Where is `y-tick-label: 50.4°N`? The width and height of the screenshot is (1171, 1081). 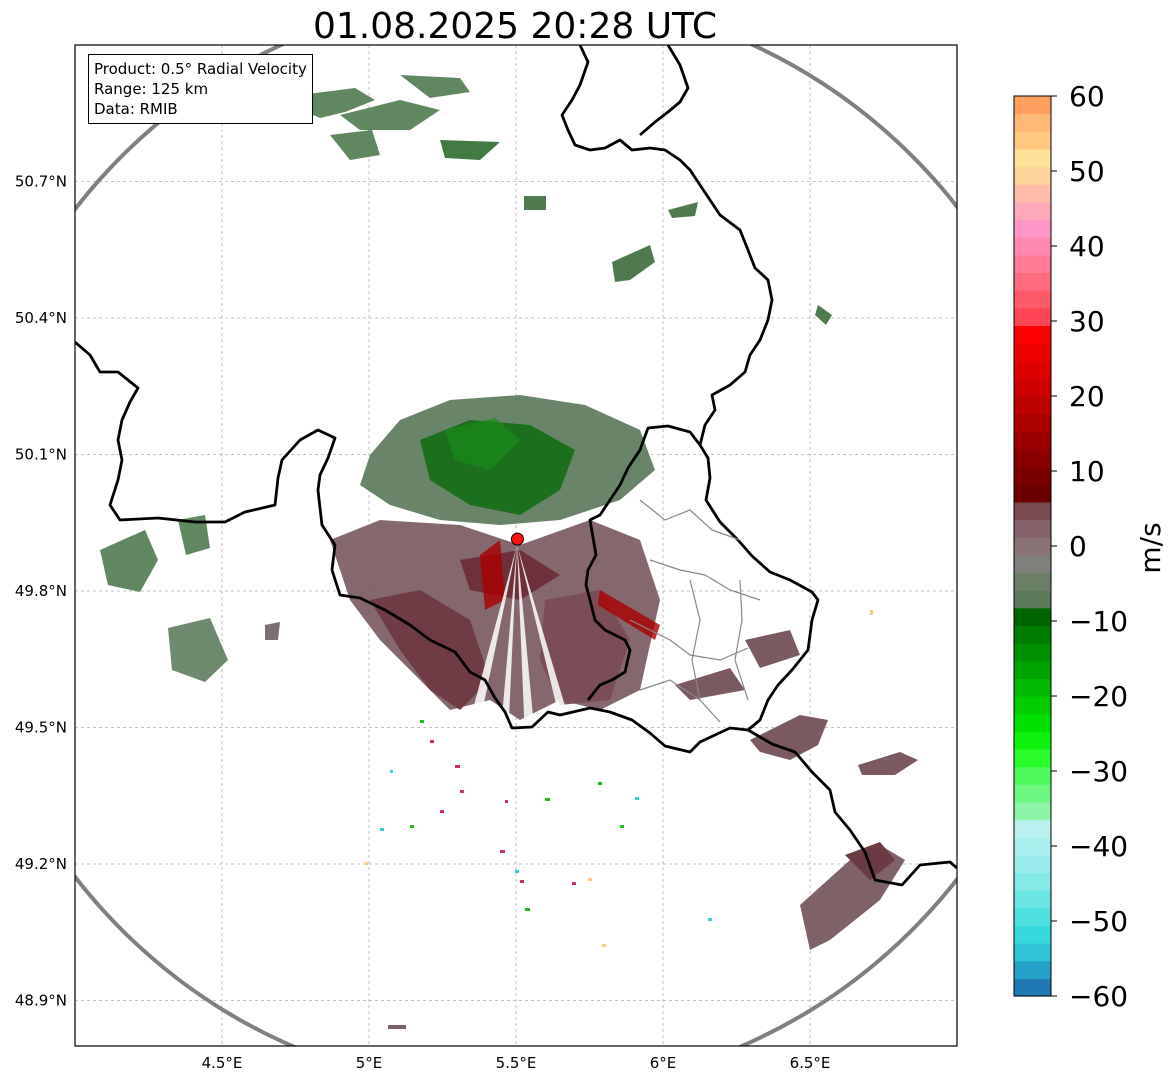
y-tick-label: 50.4°N is located at coordinates (41, 318).